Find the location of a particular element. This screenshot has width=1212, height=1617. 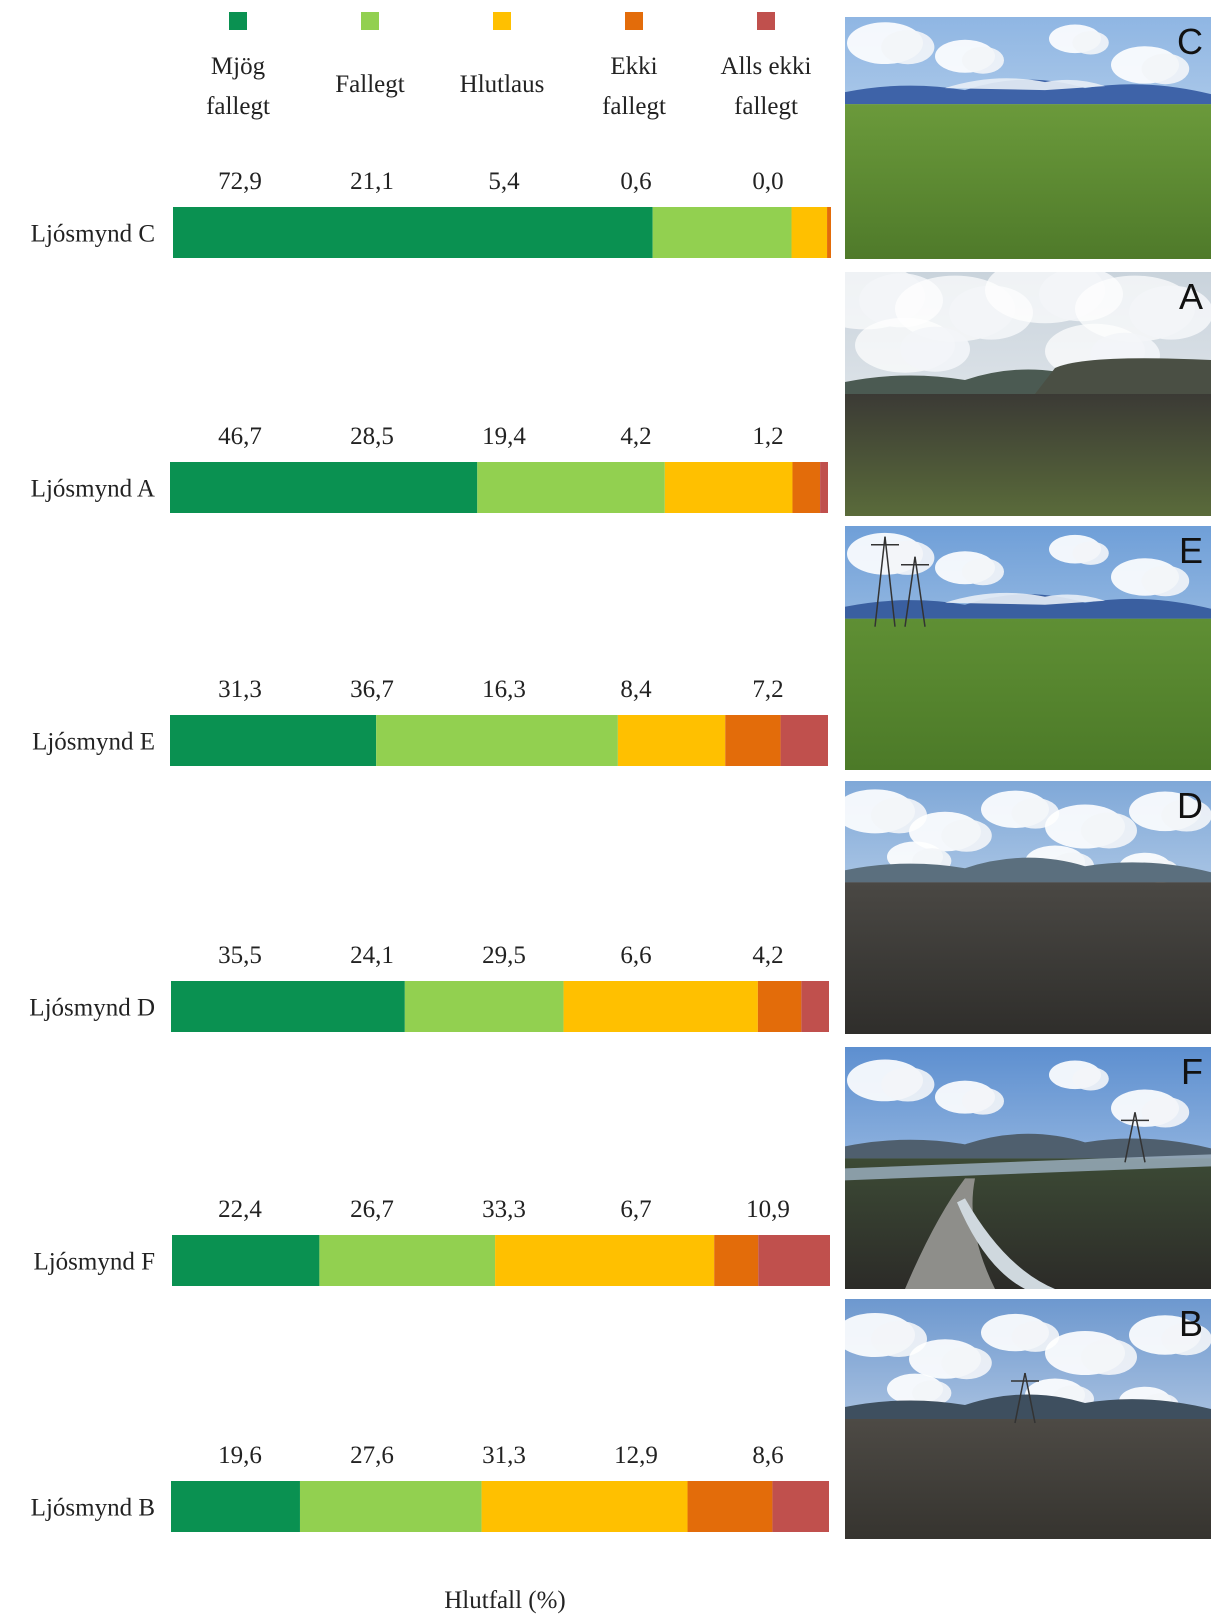

row-3: 31,3 36,7 16,3 8,4 7,2 Ljósmynd E is located at coordinates (430, 721).